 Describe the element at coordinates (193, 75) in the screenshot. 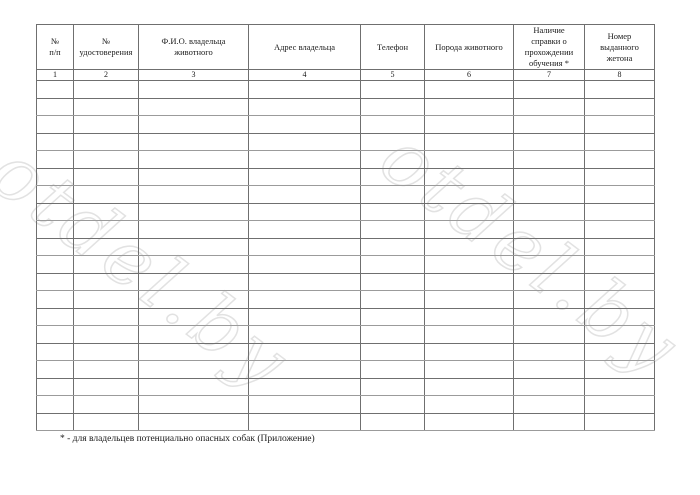

I see `column-number-3: 3` at that location.